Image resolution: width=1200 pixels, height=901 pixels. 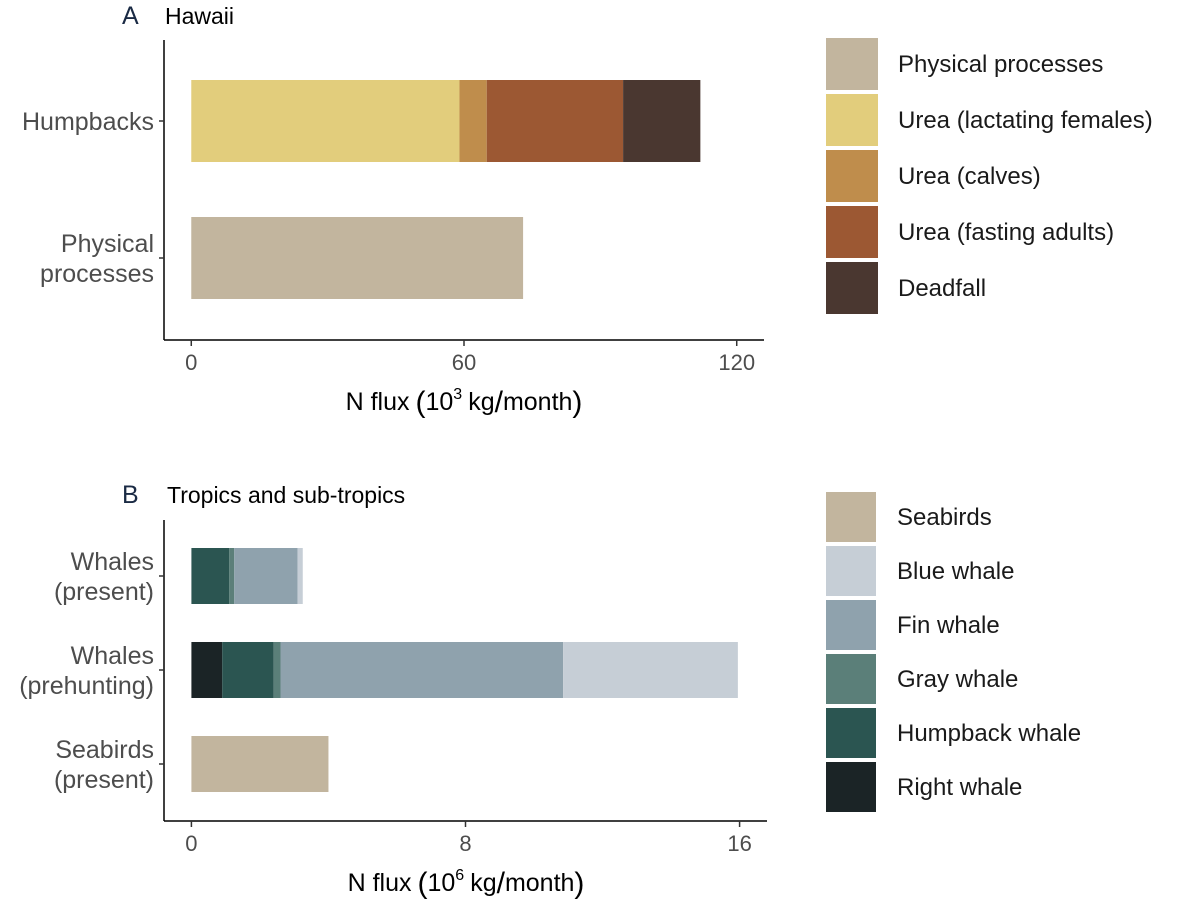 What do you see at coordinates (662, 121) in the screenshot?
I see `bar-humpbacks-deadfall` at bounding box center [662, 121].